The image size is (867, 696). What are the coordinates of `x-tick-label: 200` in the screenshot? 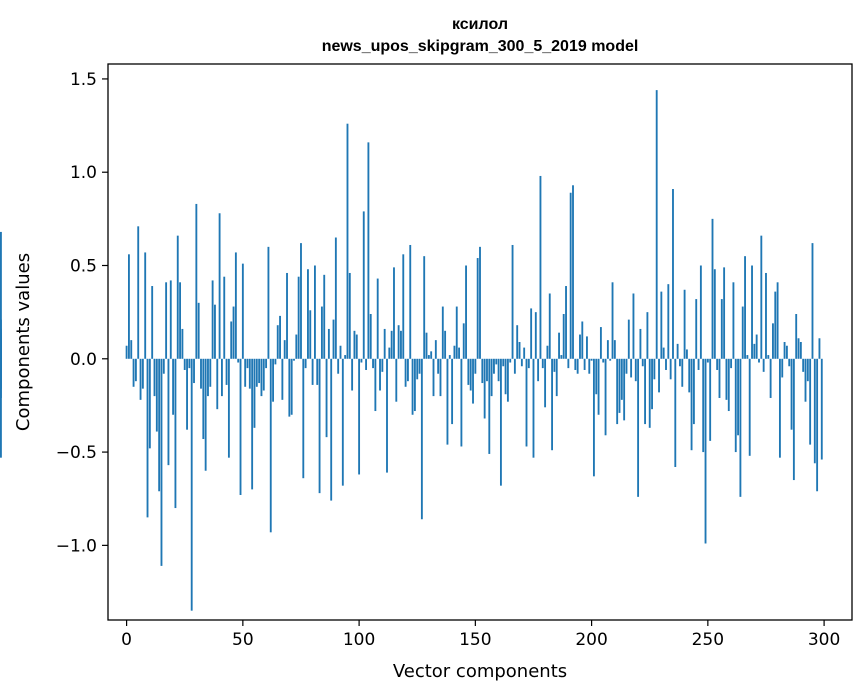 It's located at (591, 640).